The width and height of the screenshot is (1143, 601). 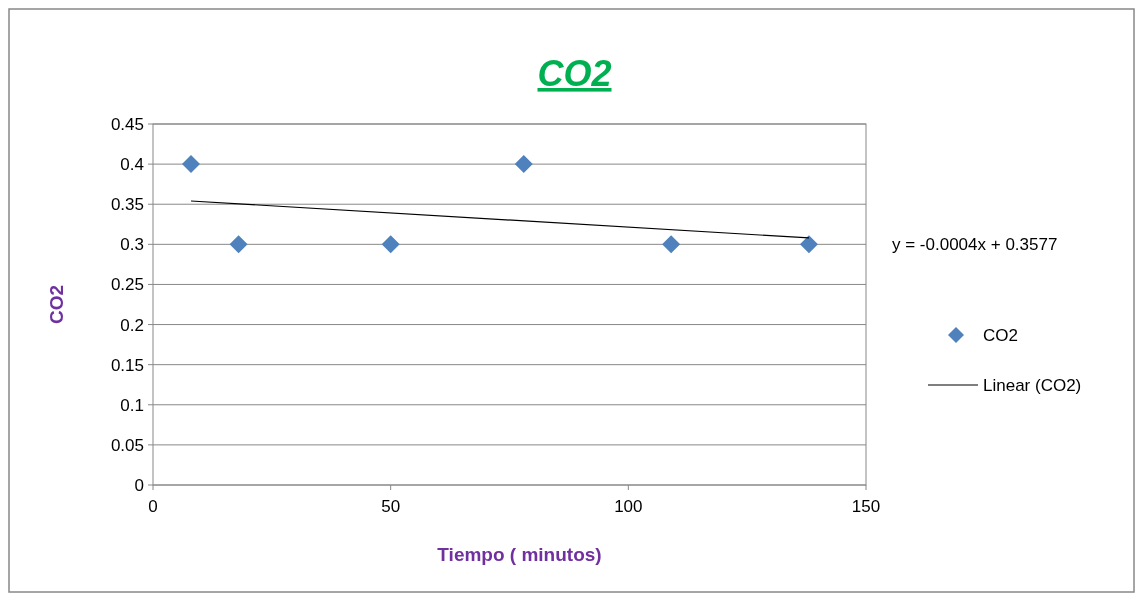 I want to click on y-tick-label: 0.3, so click(x=132, y=245).